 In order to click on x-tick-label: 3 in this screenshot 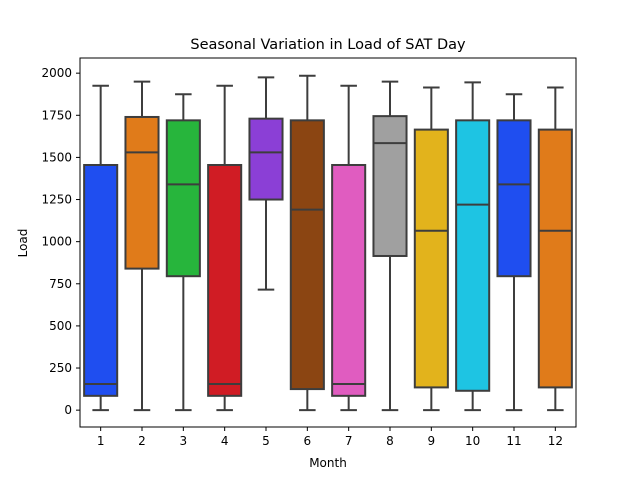, I will do `click(184, 441)`.